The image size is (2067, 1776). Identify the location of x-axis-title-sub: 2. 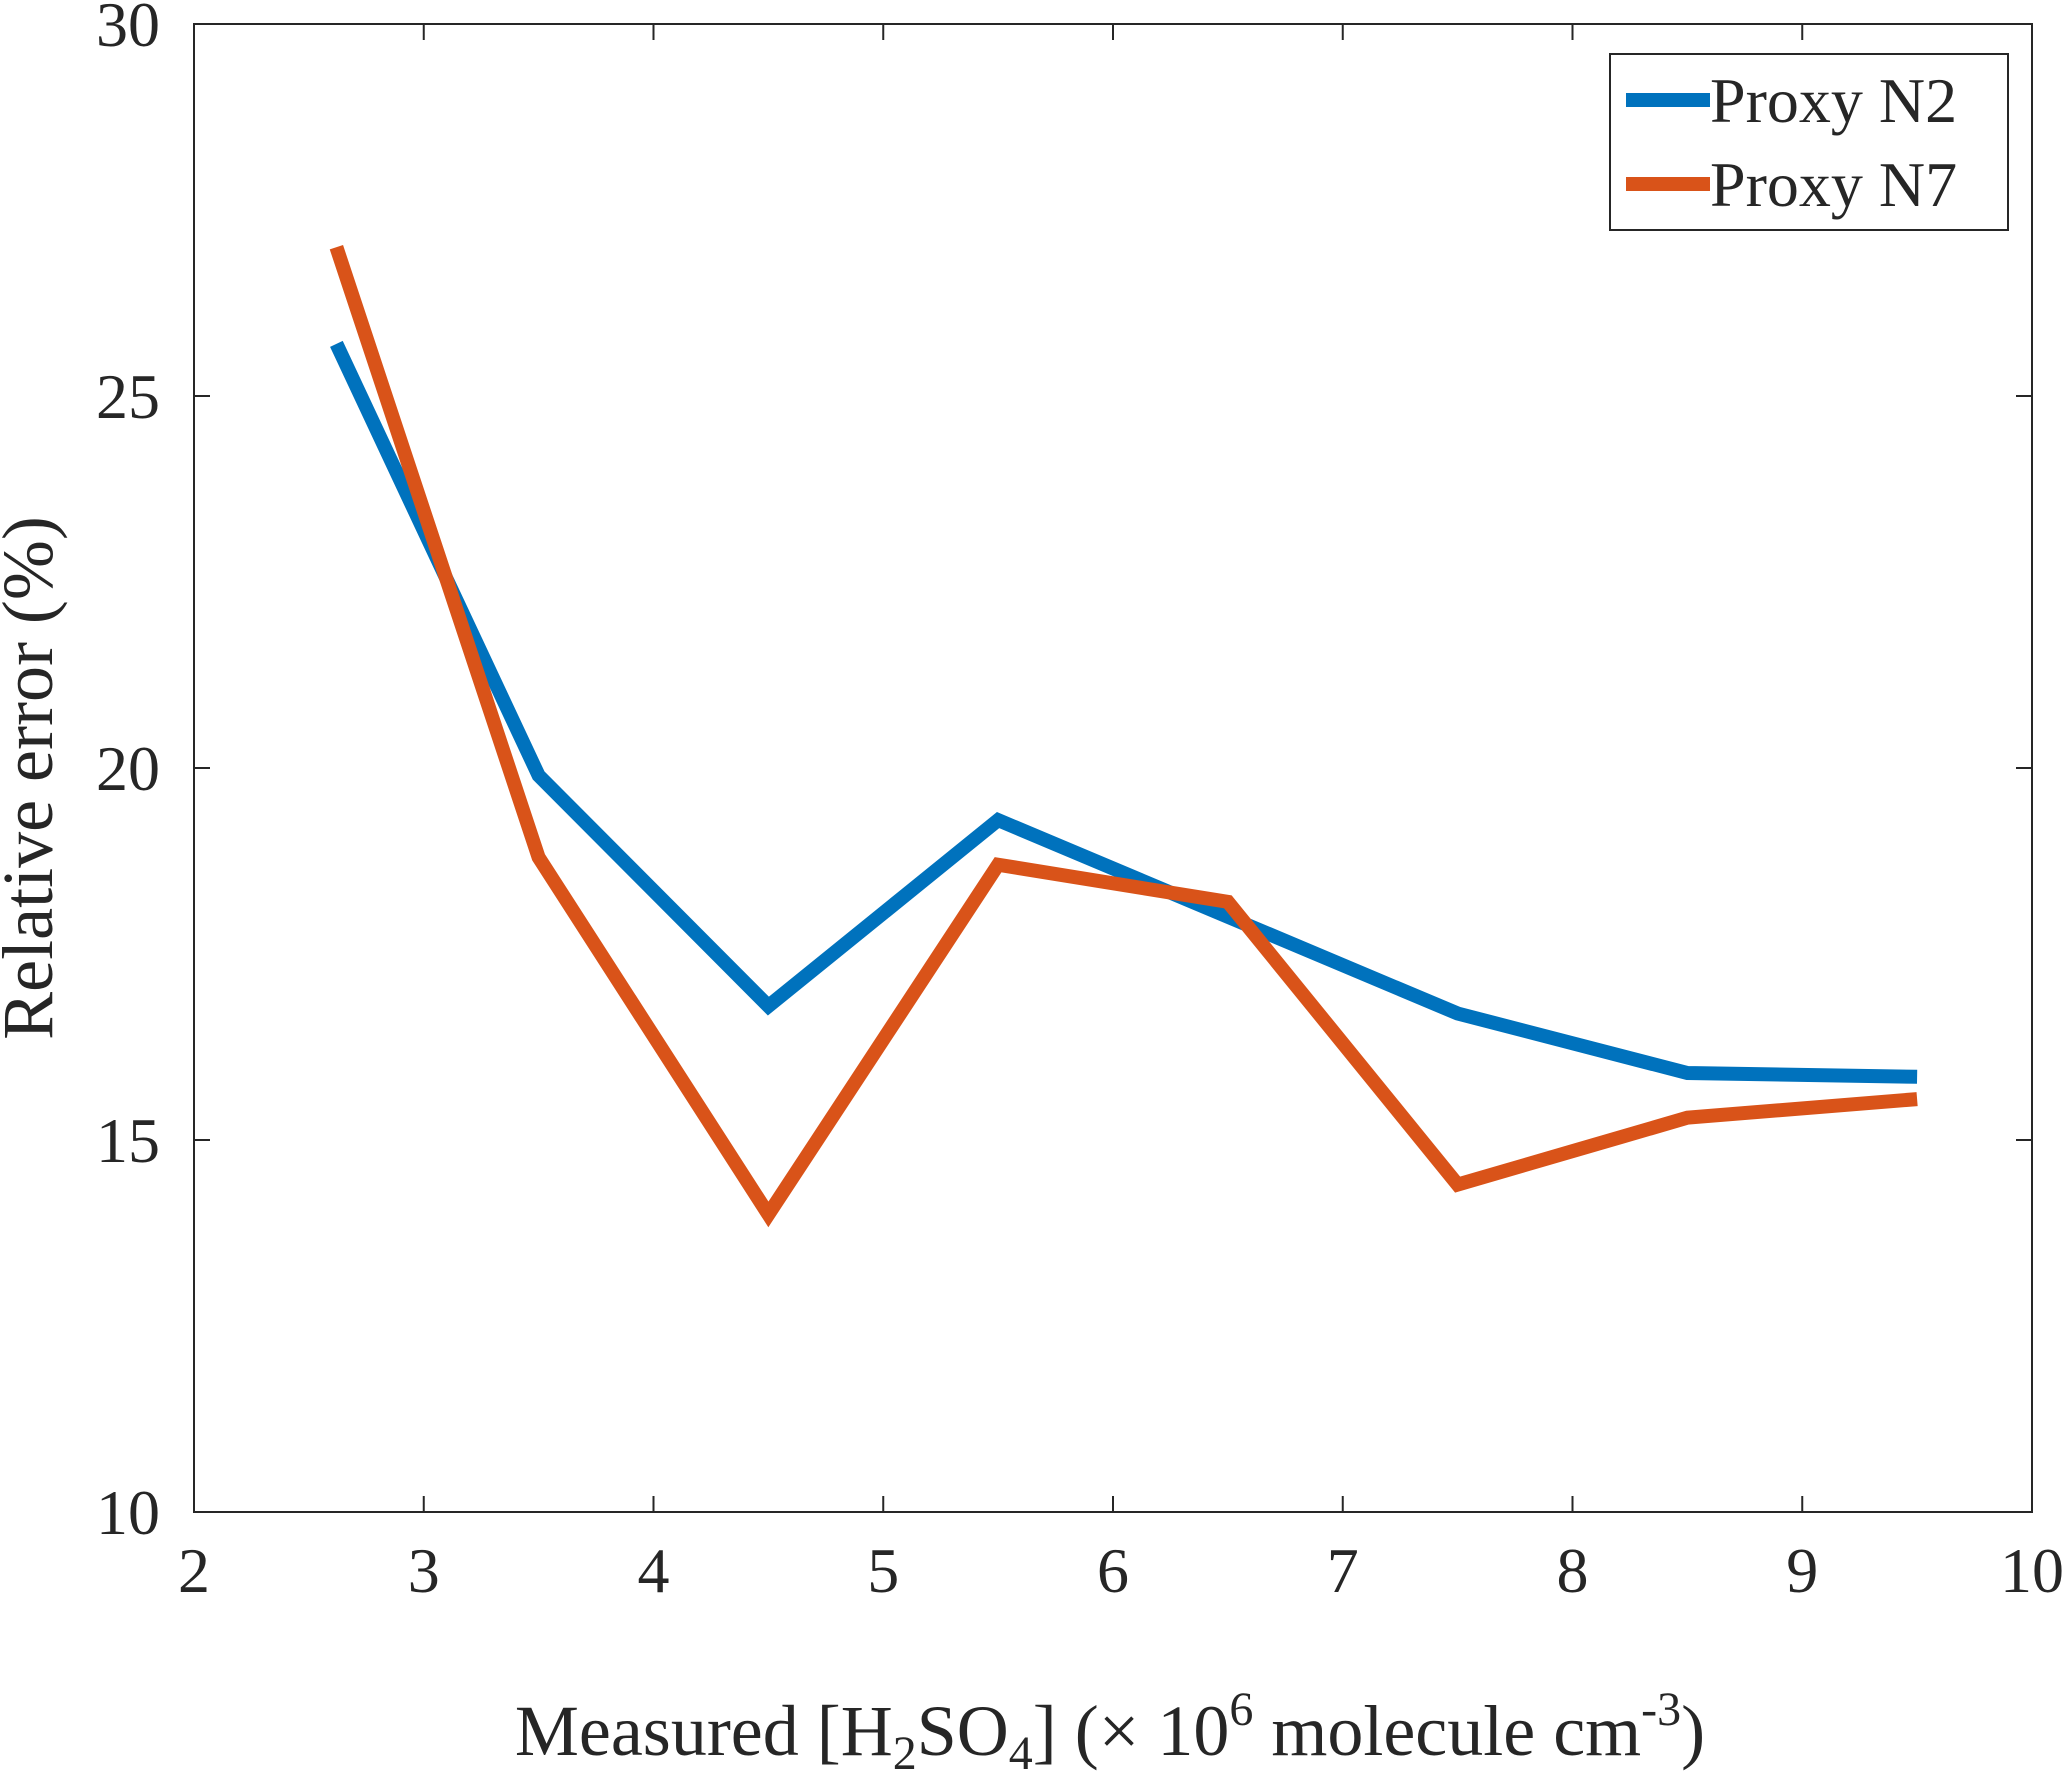
(905, 1751).